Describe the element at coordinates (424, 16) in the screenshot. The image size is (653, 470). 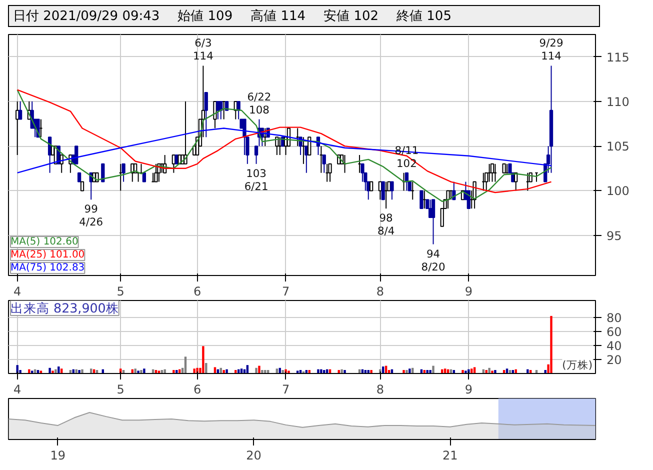
I see `text: 終値 105` at that location.